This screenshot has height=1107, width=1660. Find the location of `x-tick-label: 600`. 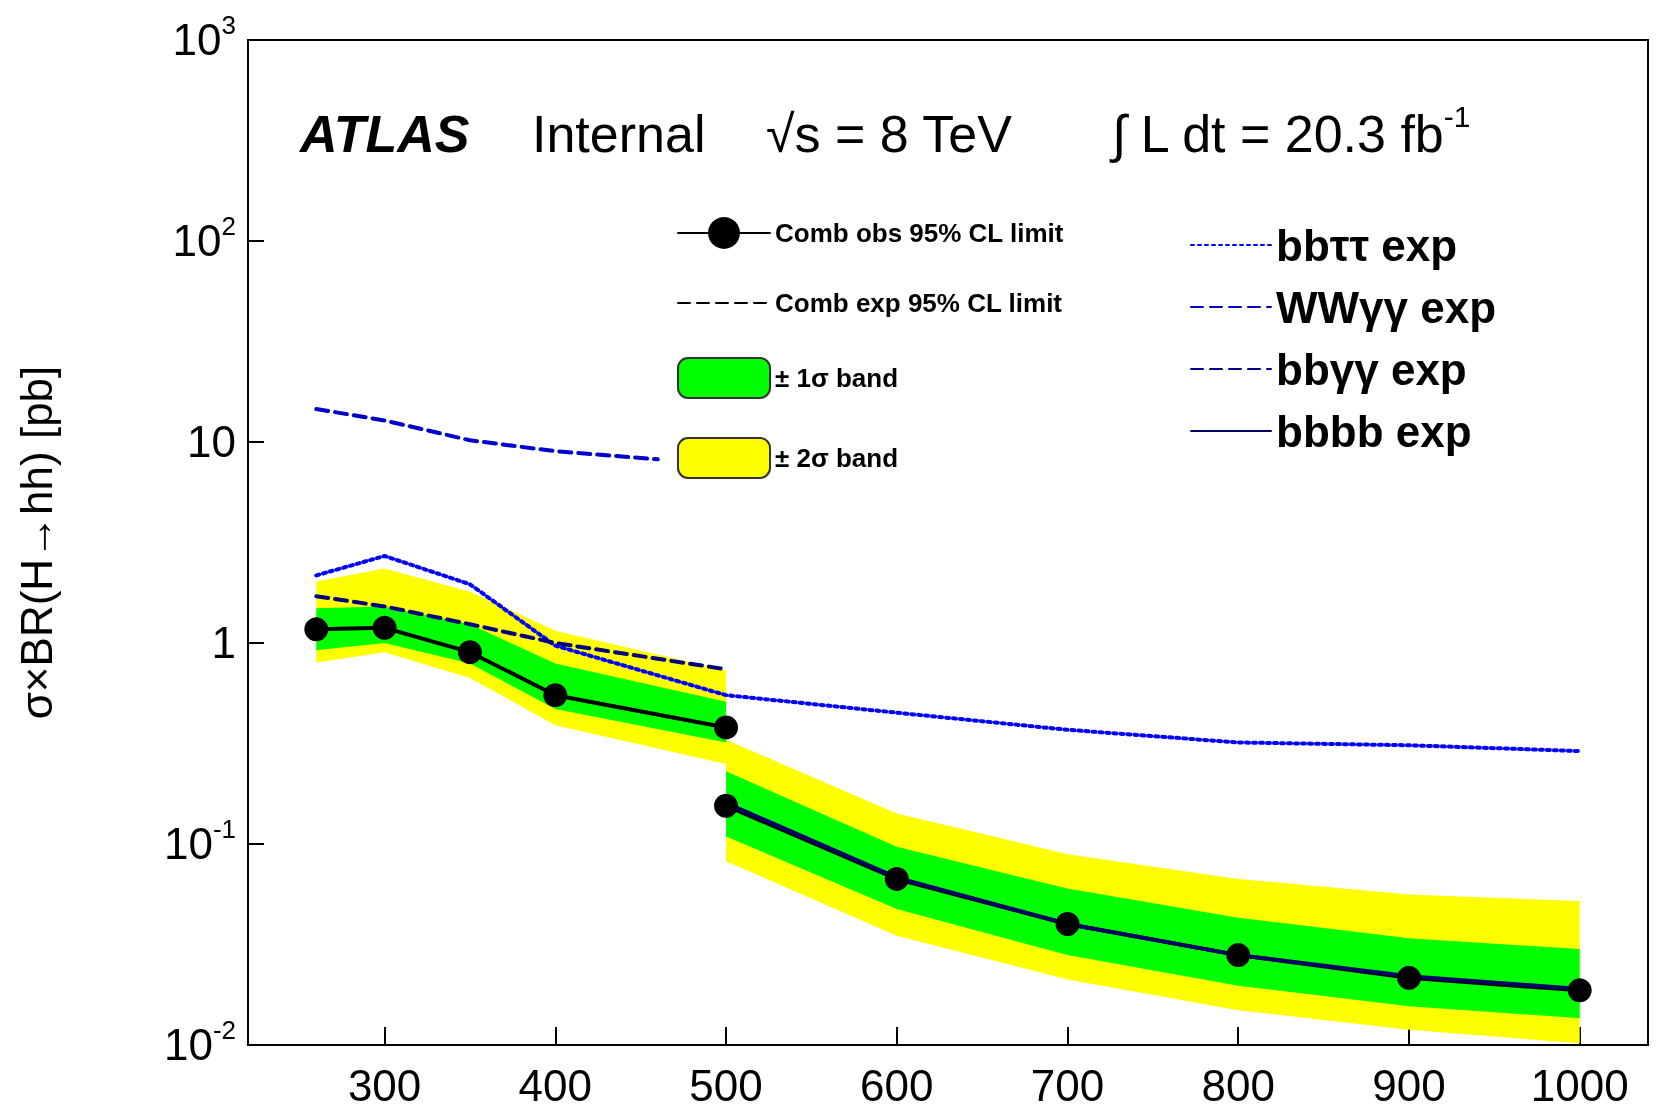

x-tick-label: 600 is located at coordinates (897, 1083).